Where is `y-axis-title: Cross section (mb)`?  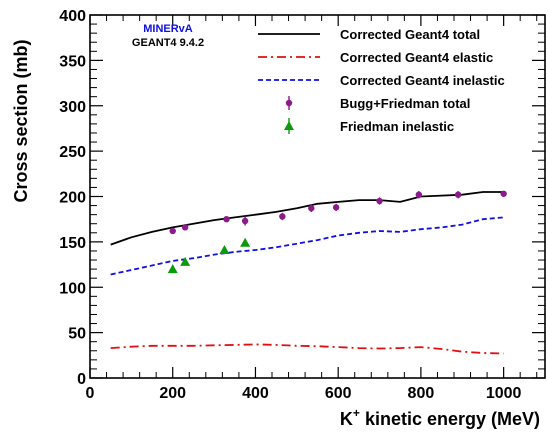 y-axis-title: Cross section (mb) is located at coordinates (21, 120).